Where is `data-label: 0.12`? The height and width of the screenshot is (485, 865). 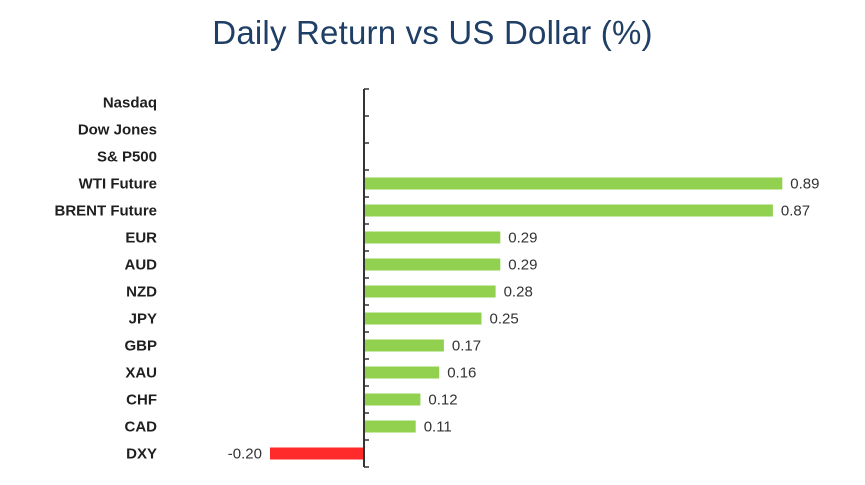
data-label: 0.12 is located at coordinates (442, 400).